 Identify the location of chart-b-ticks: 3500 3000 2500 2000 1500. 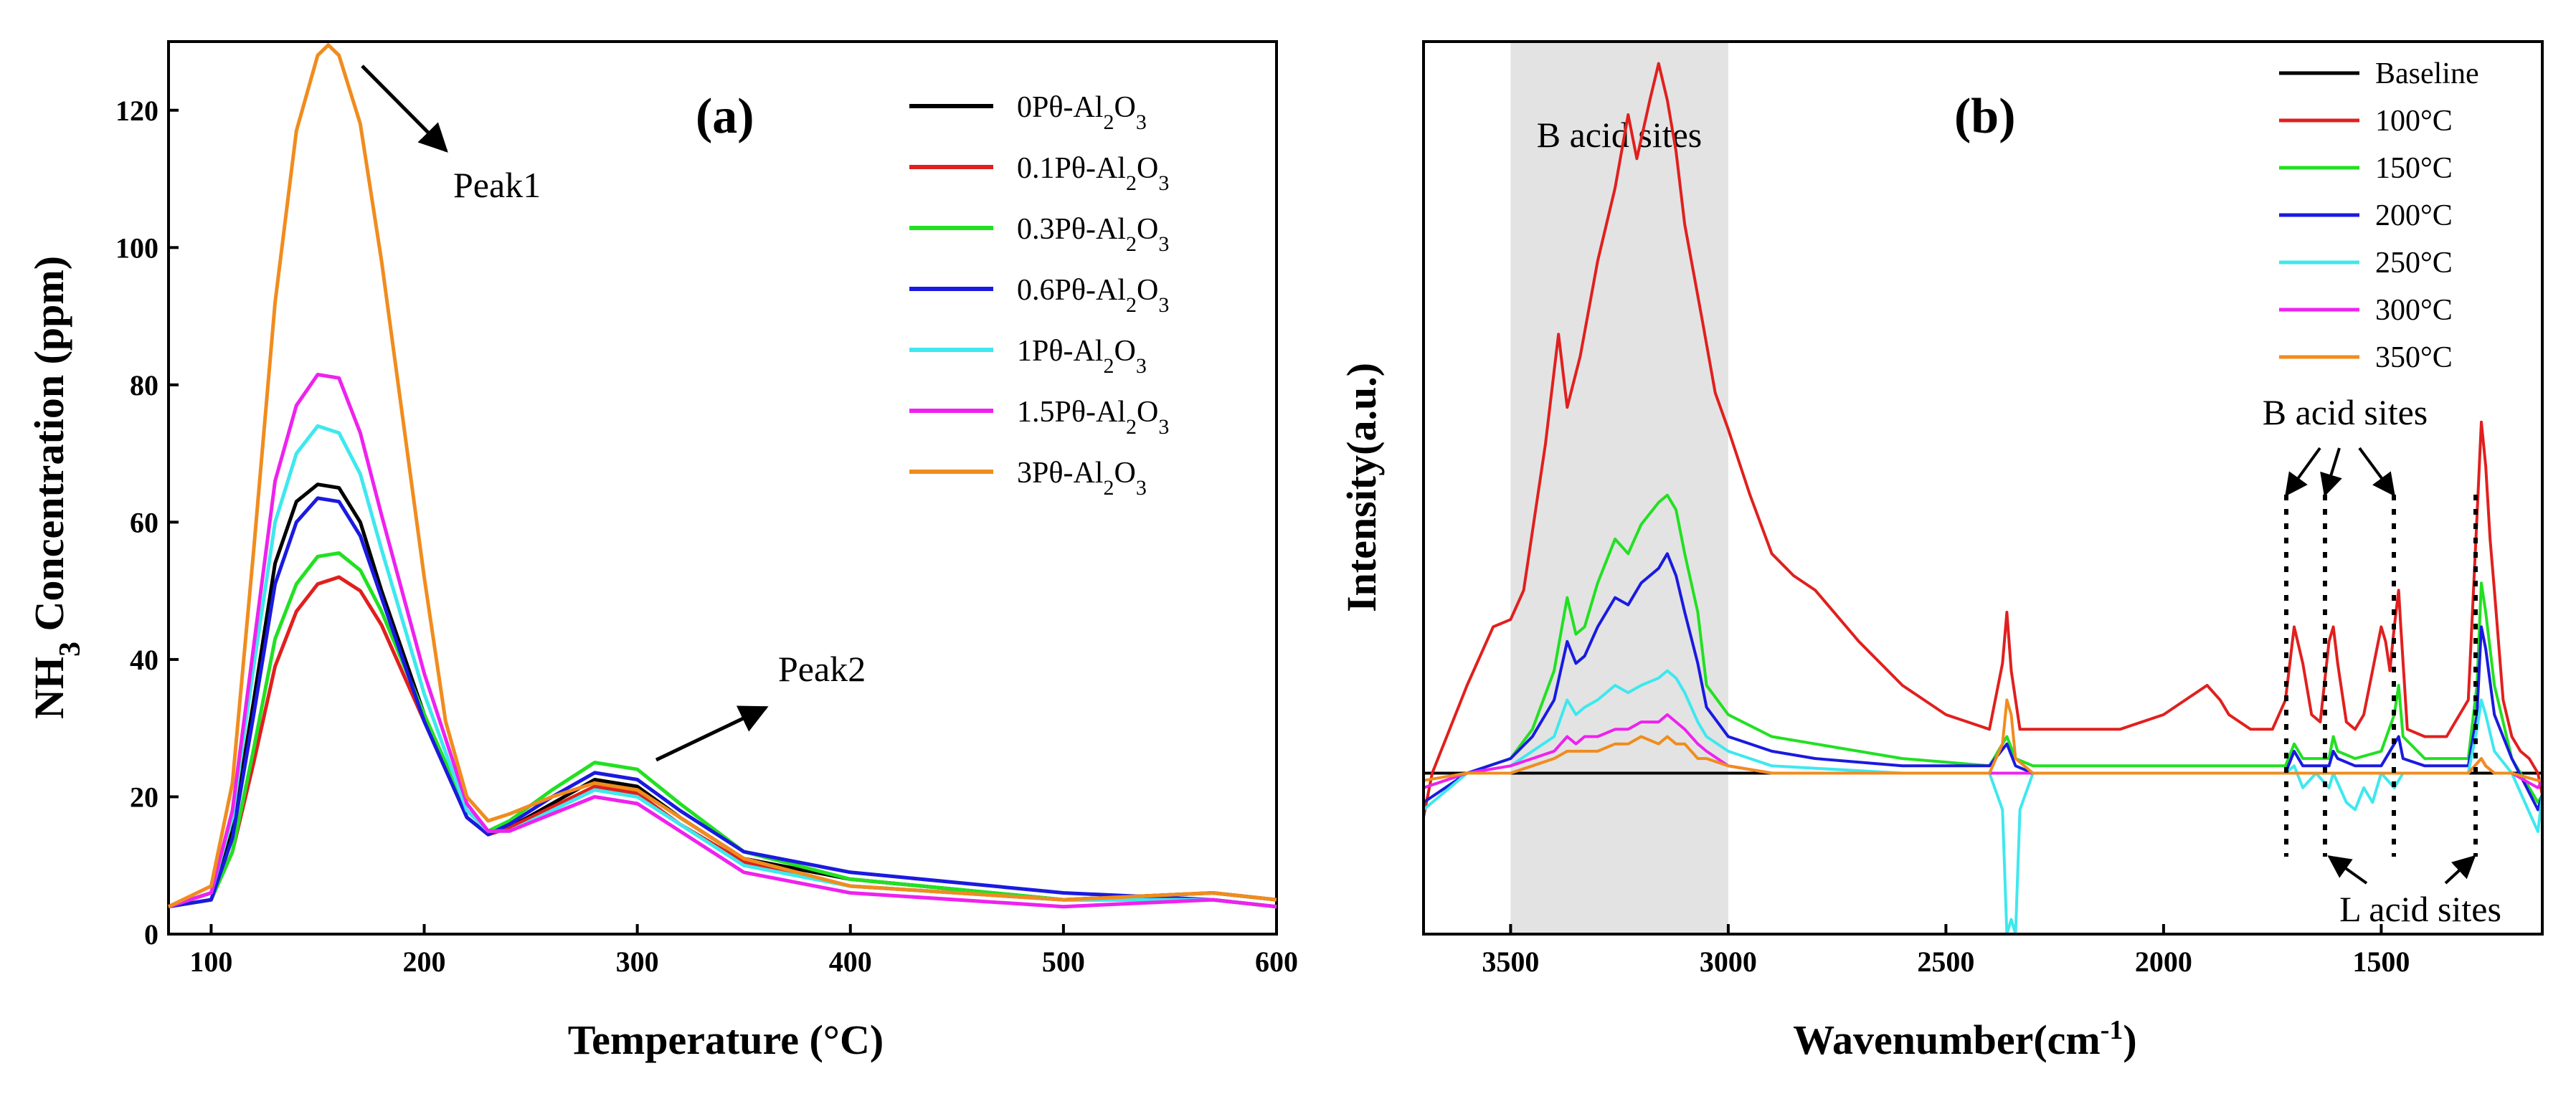
(1946, 951).